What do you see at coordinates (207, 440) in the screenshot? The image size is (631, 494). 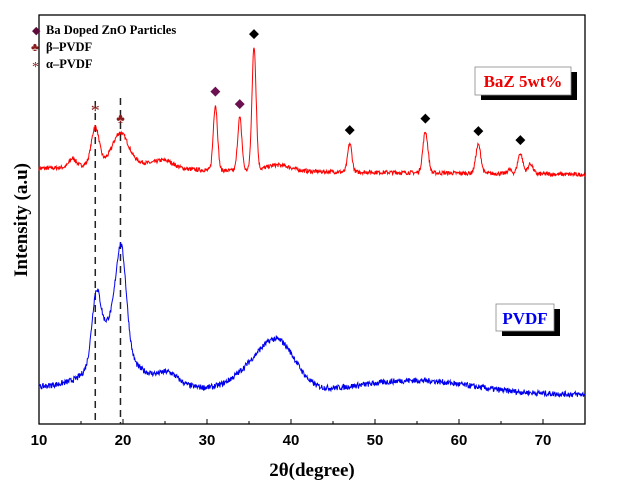 I see `x-tick-label: 30` at bounding box center [207, 440].